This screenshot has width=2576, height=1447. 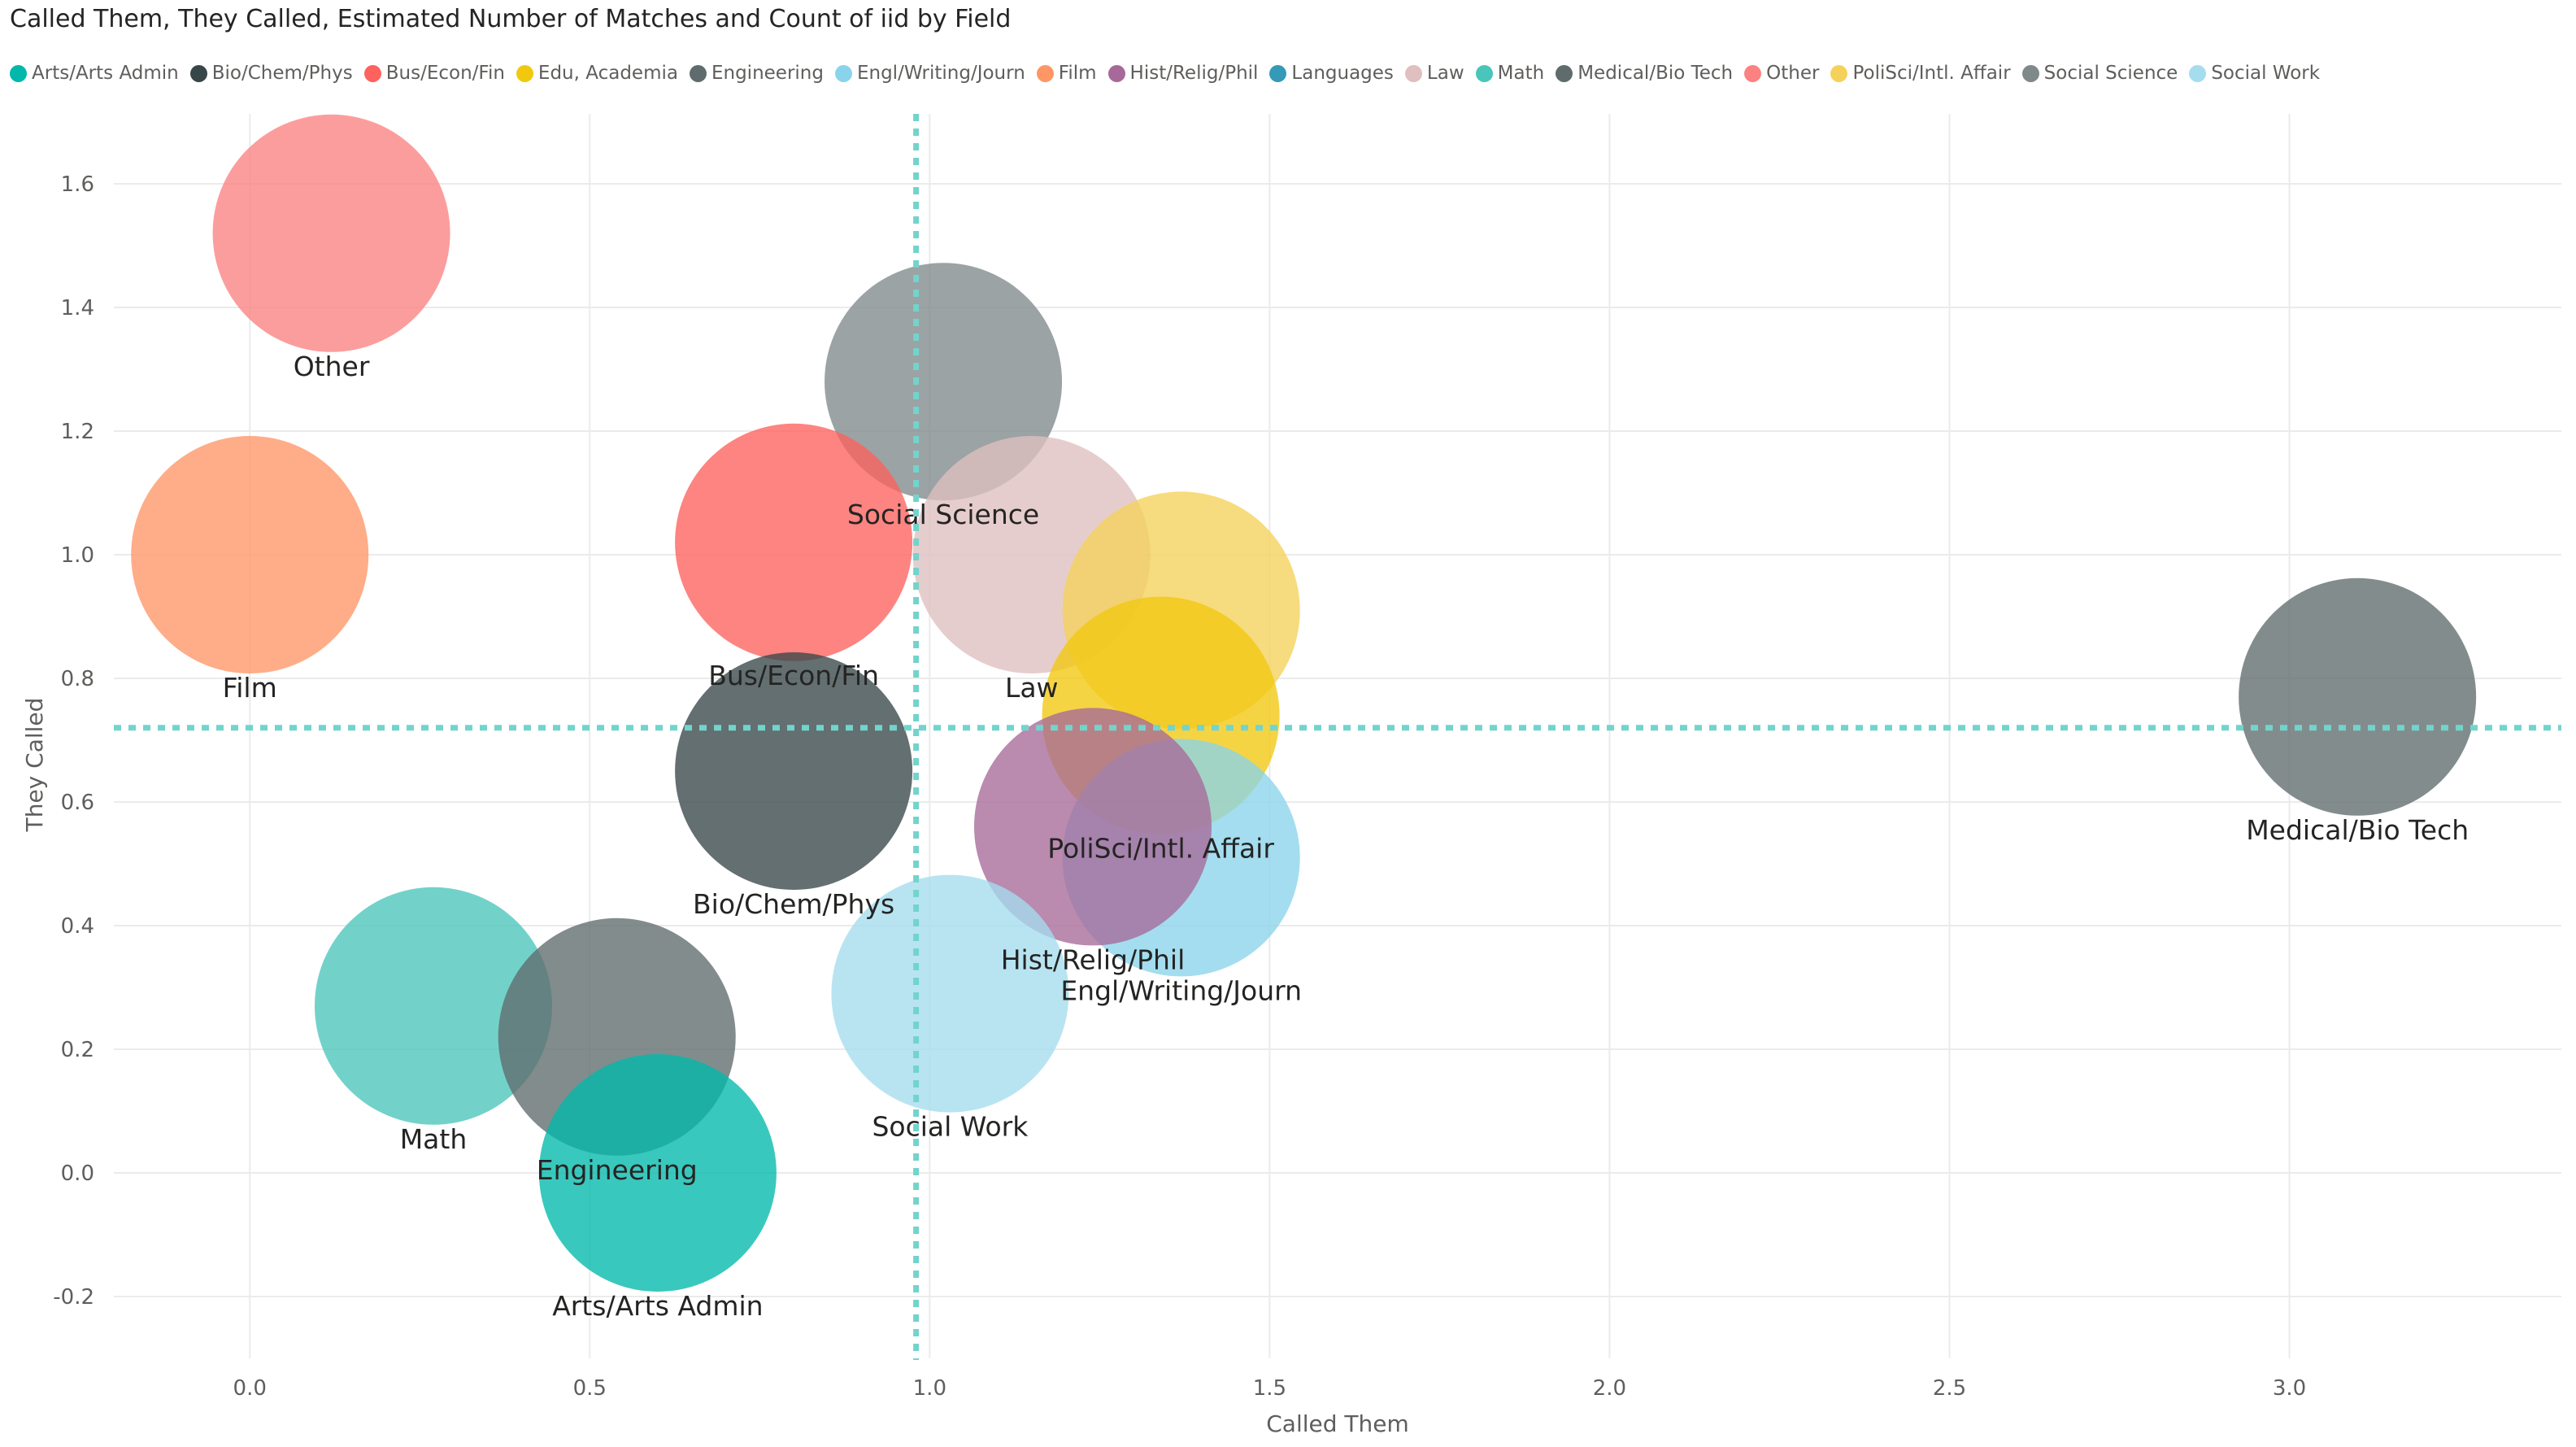 What do you see at coordinates (794, 542) in the screenshot?
I see `bubble-bus-econ-fin` at bounding box center [794, 542].